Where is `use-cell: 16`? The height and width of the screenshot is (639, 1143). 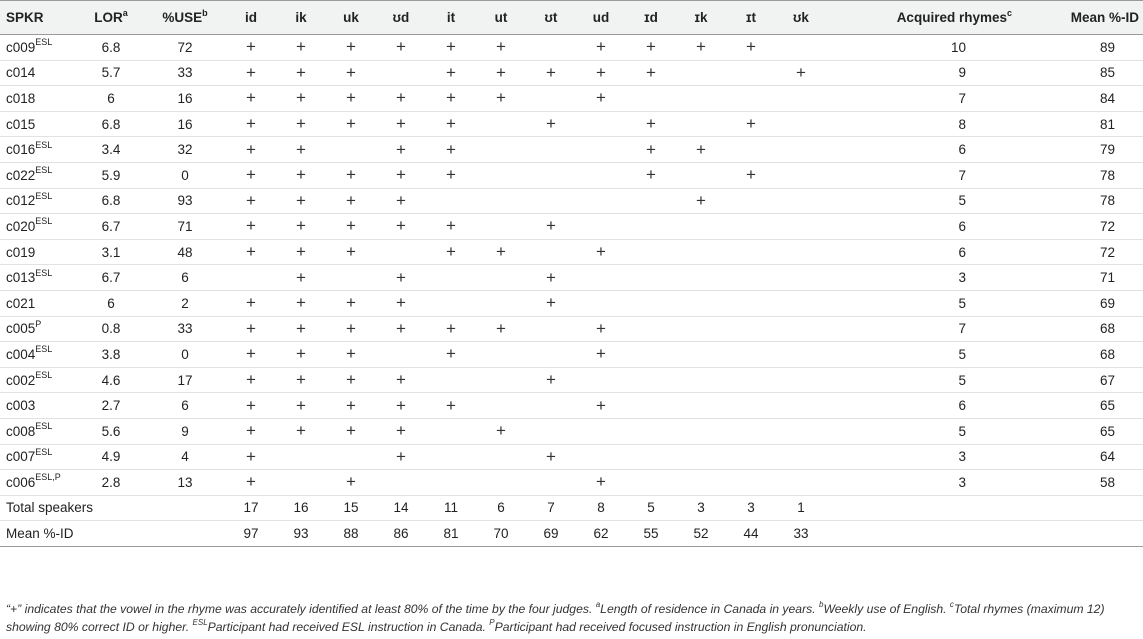 use-cell: 16 is located at coordinates (185, 98).